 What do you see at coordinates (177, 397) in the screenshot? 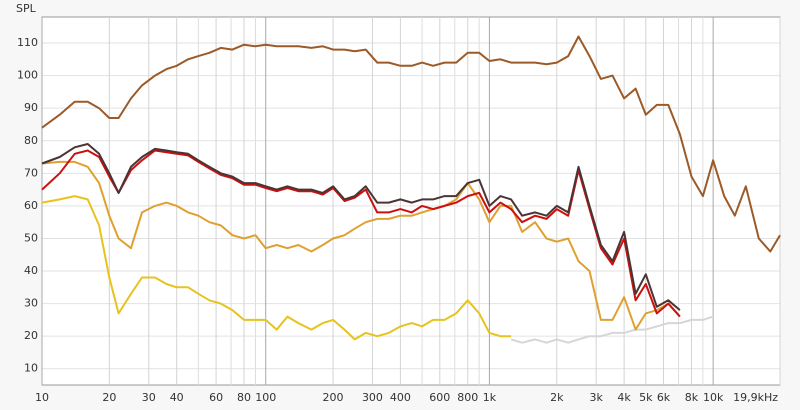
I see `x-tick-label: 40` at bounding box center [177, 397].